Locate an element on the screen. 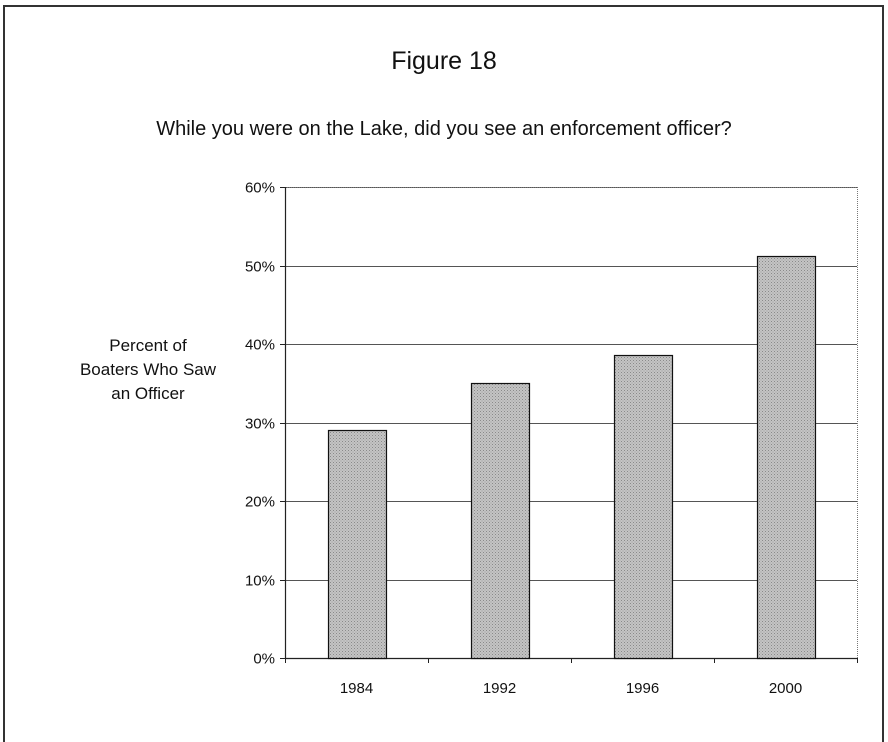 This screenshot has width=888, height=742. y-tick-label: 20% is located at coordinates (260, 502).